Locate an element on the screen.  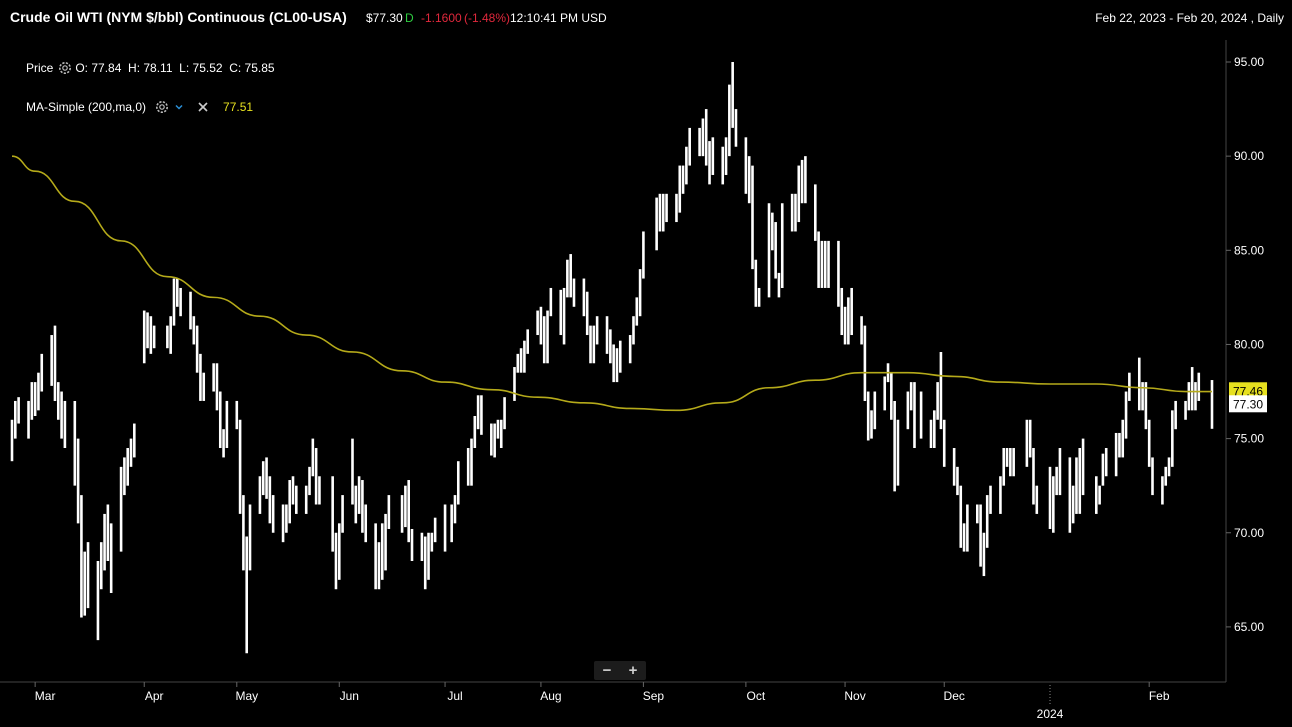
y-tick-label: 65.00 is located at coordinates (1249, 627).